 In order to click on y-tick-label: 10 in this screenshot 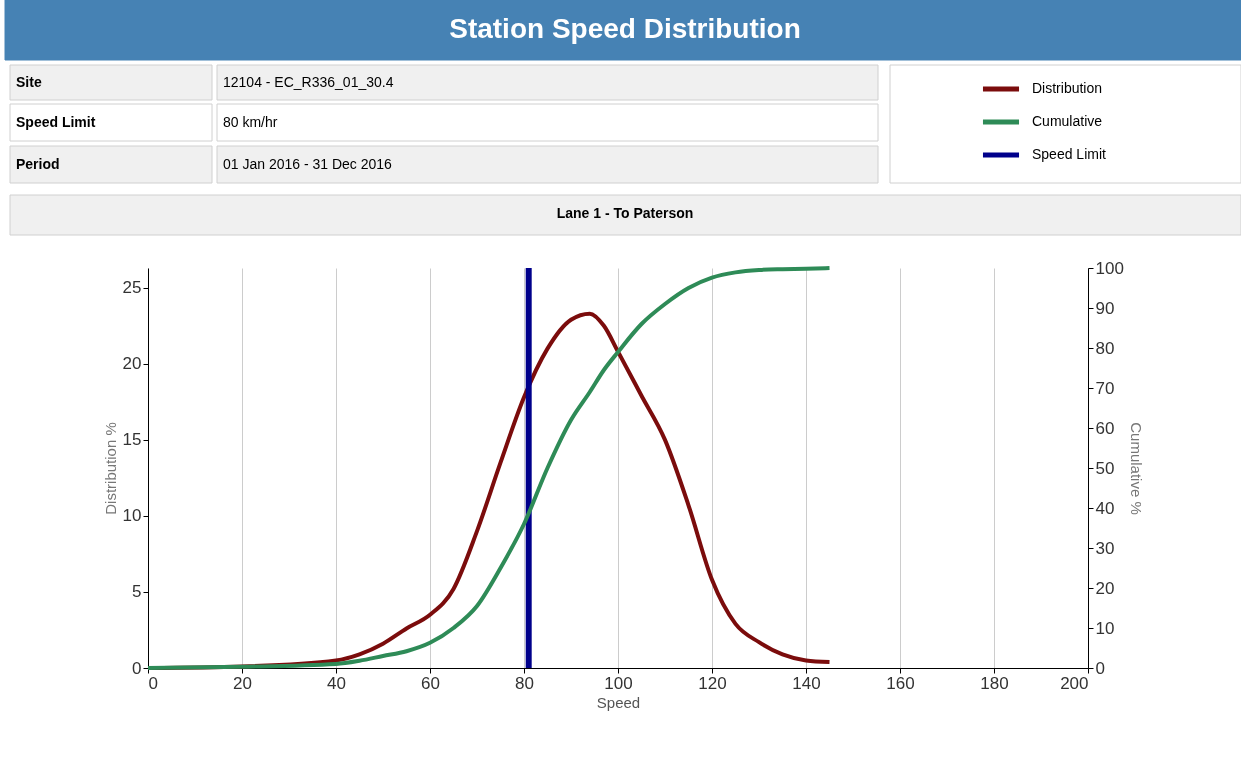, I will do `click(132, 516)`.